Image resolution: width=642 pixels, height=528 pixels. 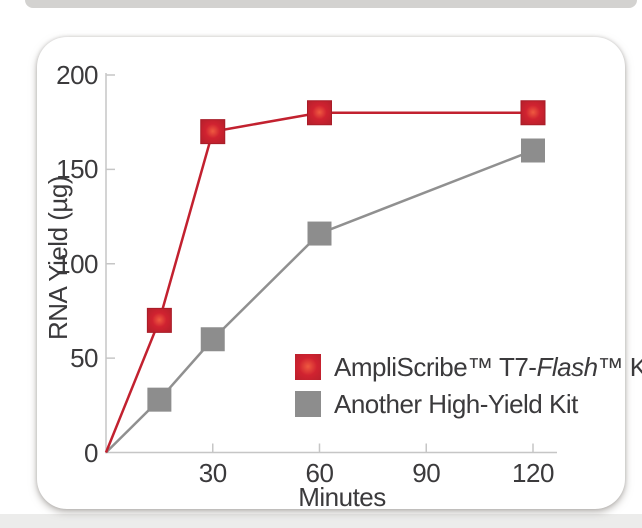 What do you see at coordinates (91, 452) in the screenshot?
I see `y-tick-label: 0` at bounding box center [91, 452].